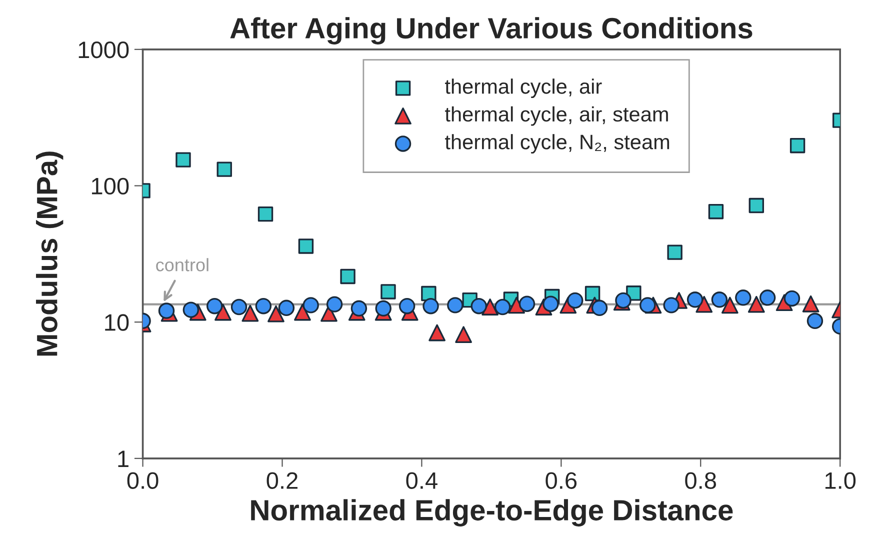  I want to click on y-axis-title: Modulus (MPa), so click(50, 254).